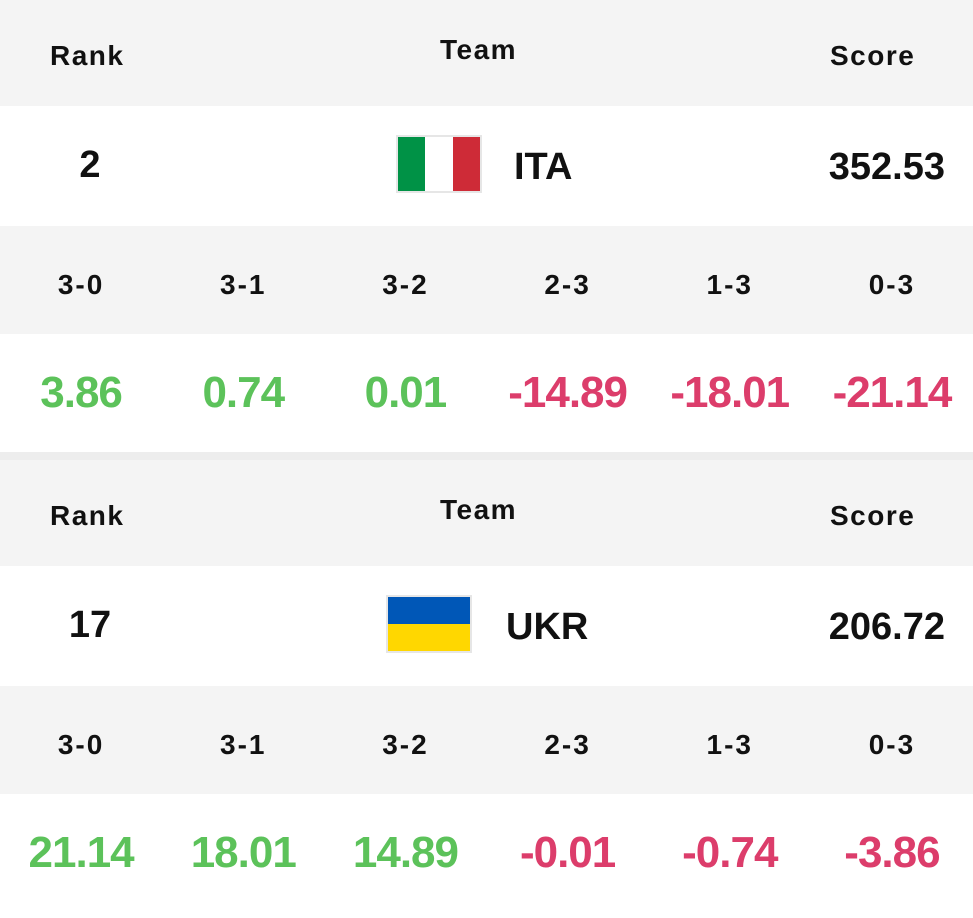  Describe the element at coordinates (567, 852) in the screenshot. I see `point-change: -0.01` at that location.